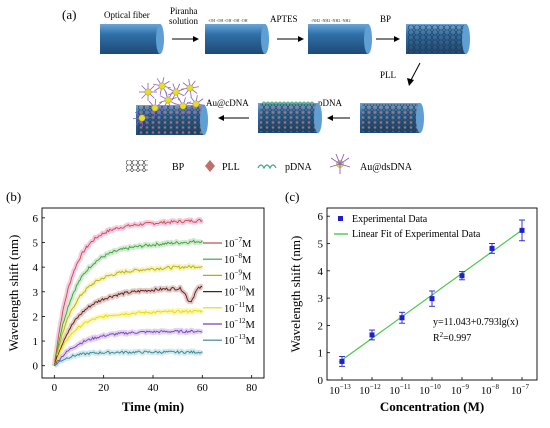 This screenshot has width=550, height=428. What do you see at coordinates (452, 337) in the screenshot?
I see `r-squared-annotation: R2=0.997` at bounding box center [452, 337].